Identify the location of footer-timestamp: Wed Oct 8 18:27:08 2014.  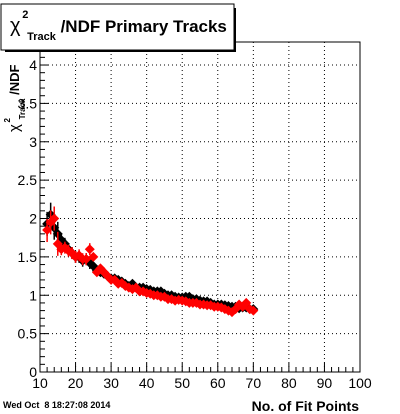
(56, 405).